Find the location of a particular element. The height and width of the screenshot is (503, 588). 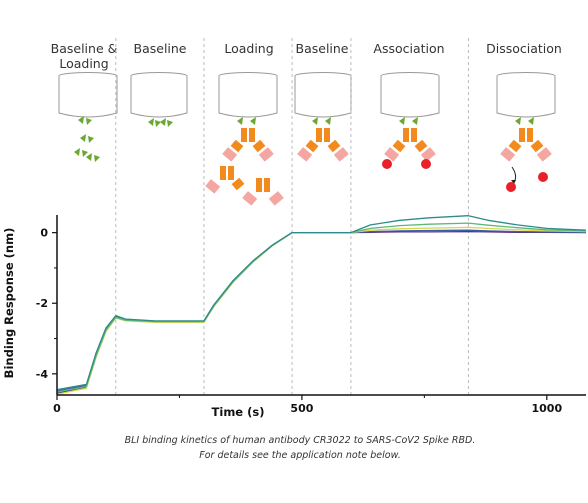

x-tick-label-2: 500 is located at coordinates (301, 408).